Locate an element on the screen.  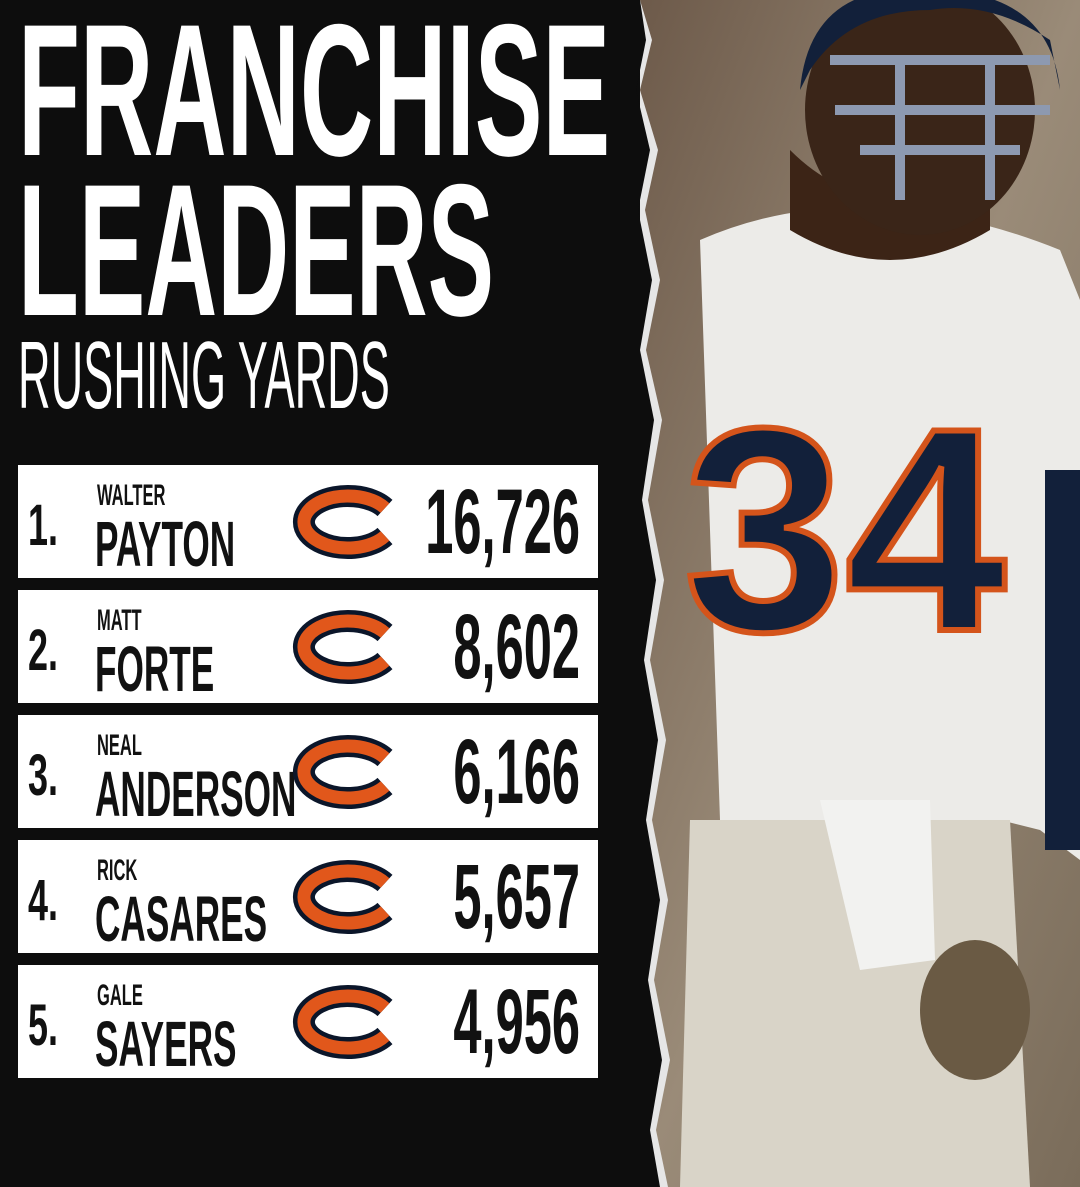
first-name: RICK is located at coordinates (117, 870).